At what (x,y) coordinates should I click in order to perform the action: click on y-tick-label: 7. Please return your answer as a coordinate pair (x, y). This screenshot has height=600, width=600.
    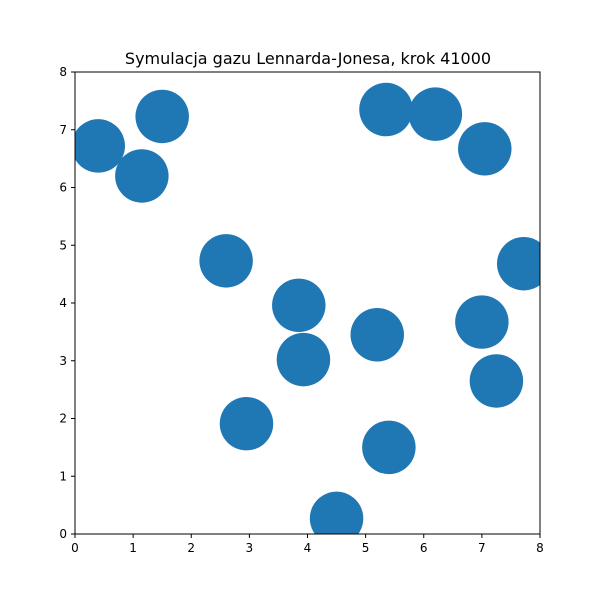
    Looking at the image, I should click on (63, 130).